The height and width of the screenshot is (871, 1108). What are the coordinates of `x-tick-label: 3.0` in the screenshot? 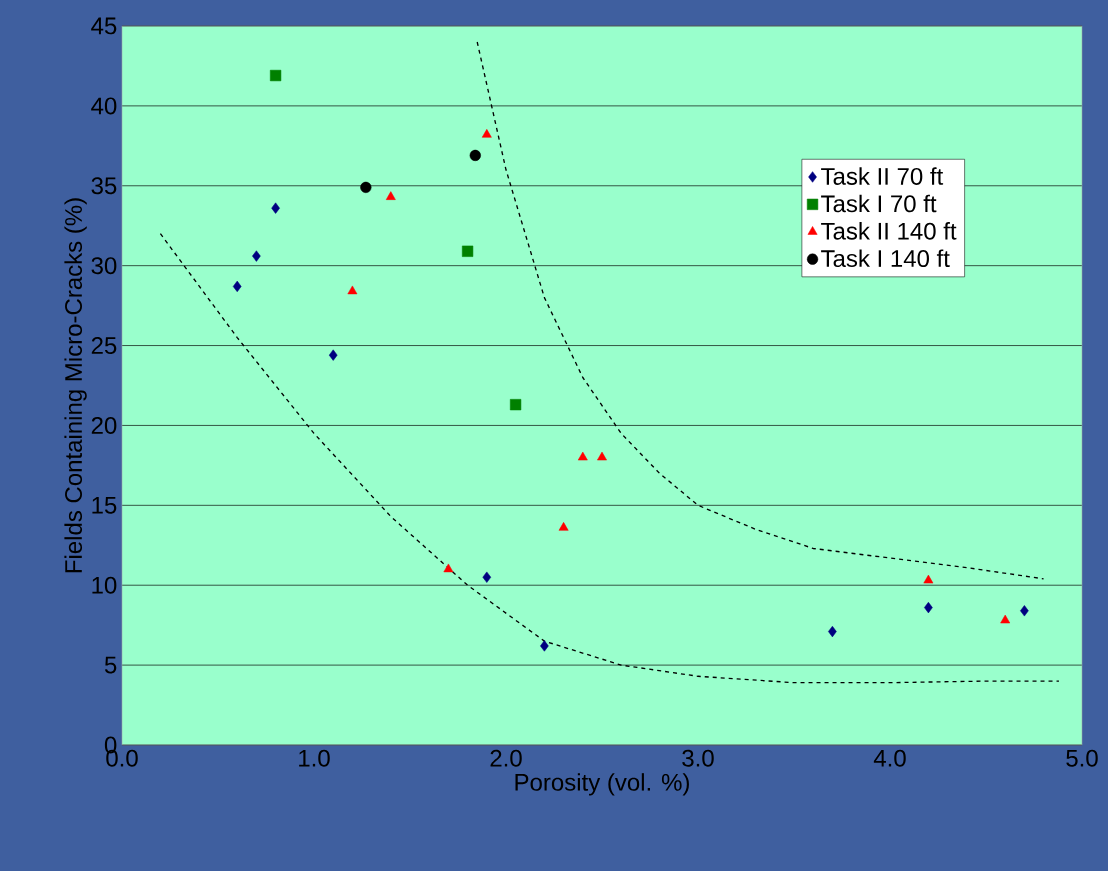 It's located at (698, 758).